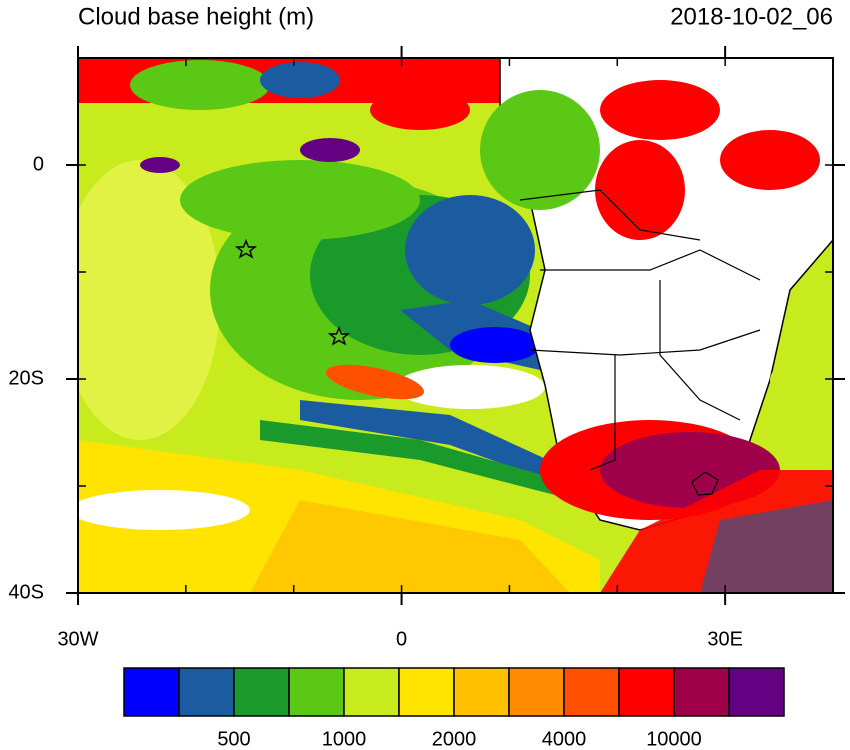  Describe the element at coordinates (26, 592) in the screenshot. I see `y-tick-label: 40S` at that location.